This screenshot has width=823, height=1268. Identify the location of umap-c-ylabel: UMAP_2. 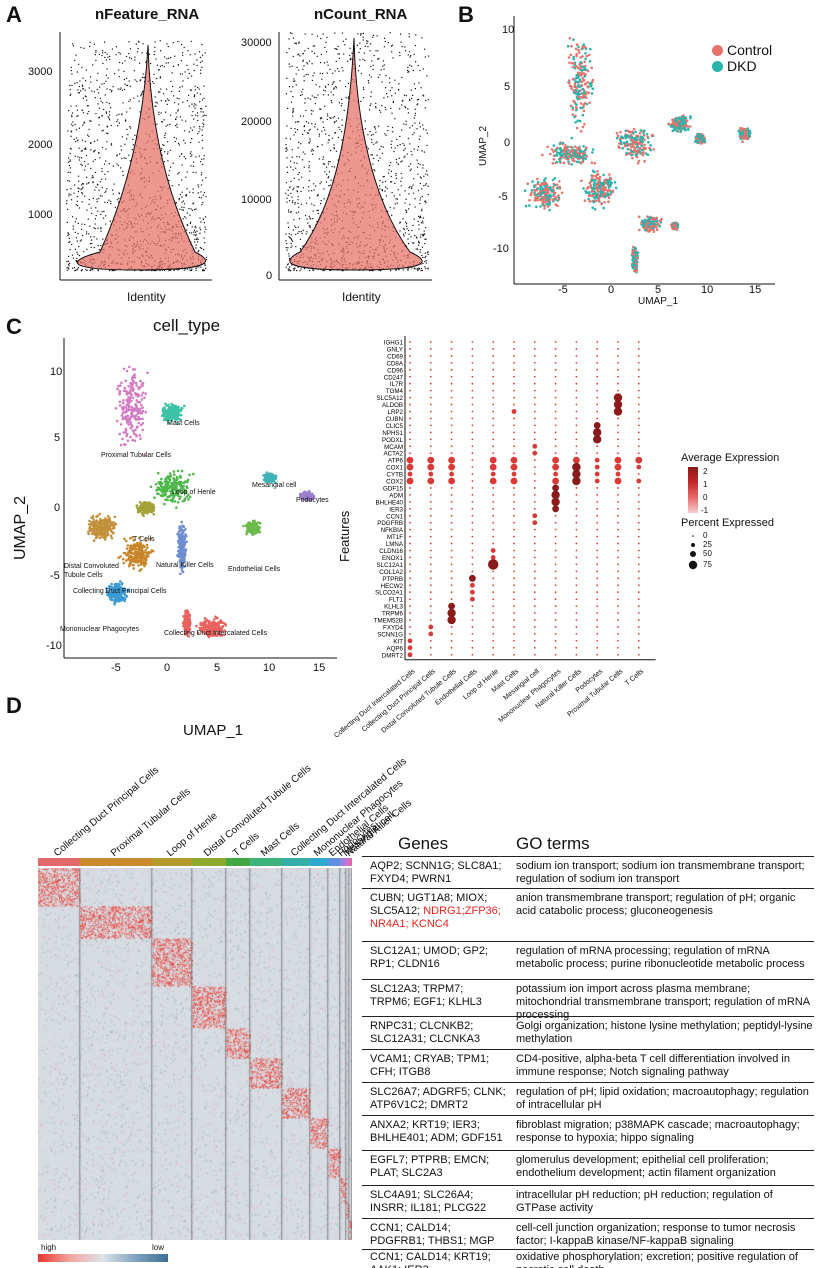
(20, 527).